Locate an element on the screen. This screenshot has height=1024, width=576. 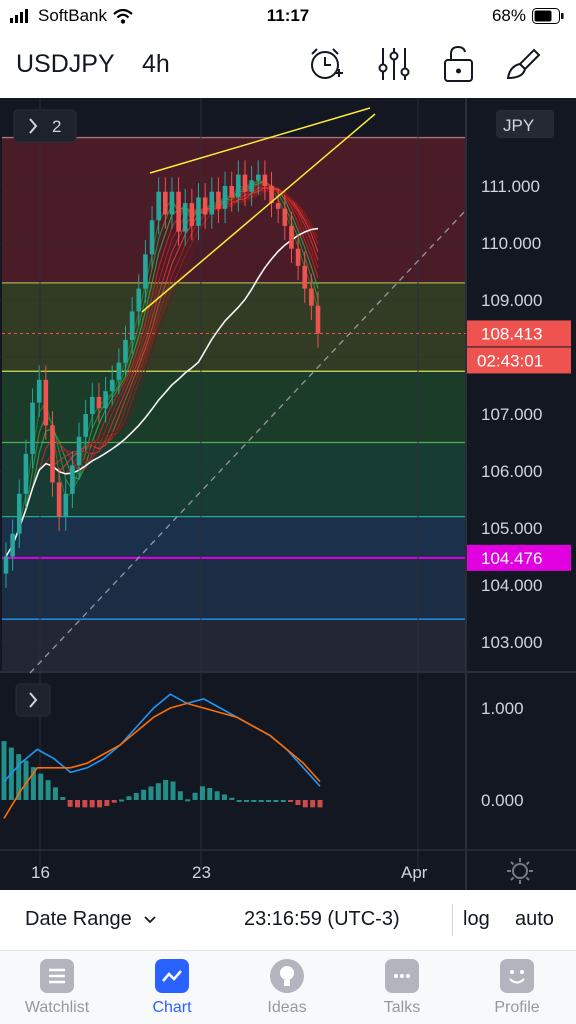
chart-bottom-bar: Date Range 23:16:59 (UTC-3) log auto is located at coordinates (288, 920).